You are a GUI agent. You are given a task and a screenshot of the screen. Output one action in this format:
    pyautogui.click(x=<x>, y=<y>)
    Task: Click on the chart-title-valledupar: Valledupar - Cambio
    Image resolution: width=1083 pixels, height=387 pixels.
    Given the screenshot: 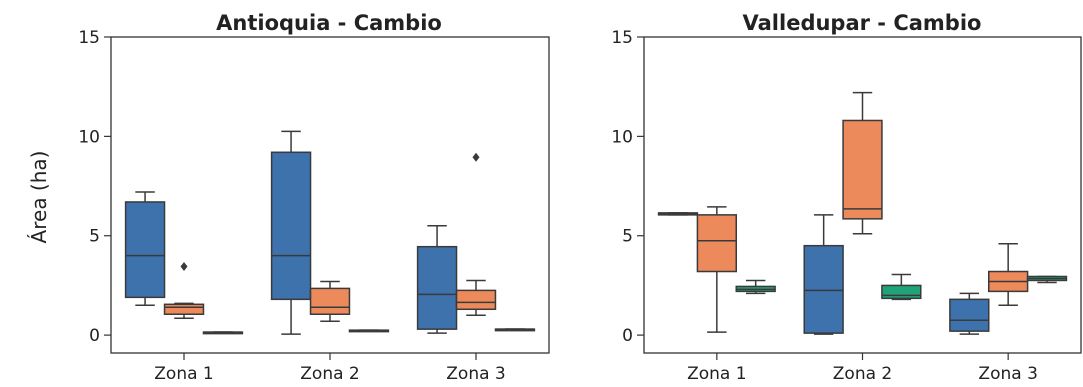 What is the action you would take?
    pyautogui.click(x=862, y=23)
    